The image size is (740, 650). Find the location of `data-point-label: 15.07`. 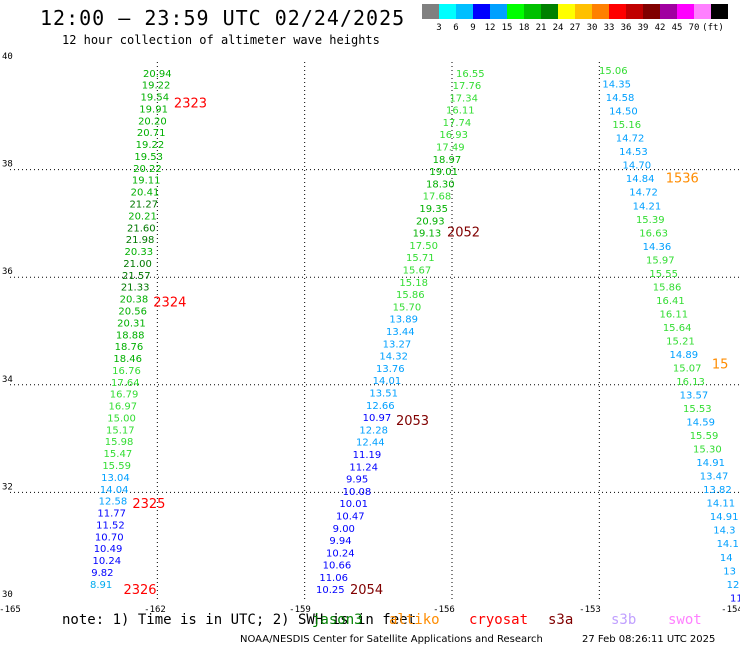

data-point-label: 15.07 is located at coordinates (687, 368).